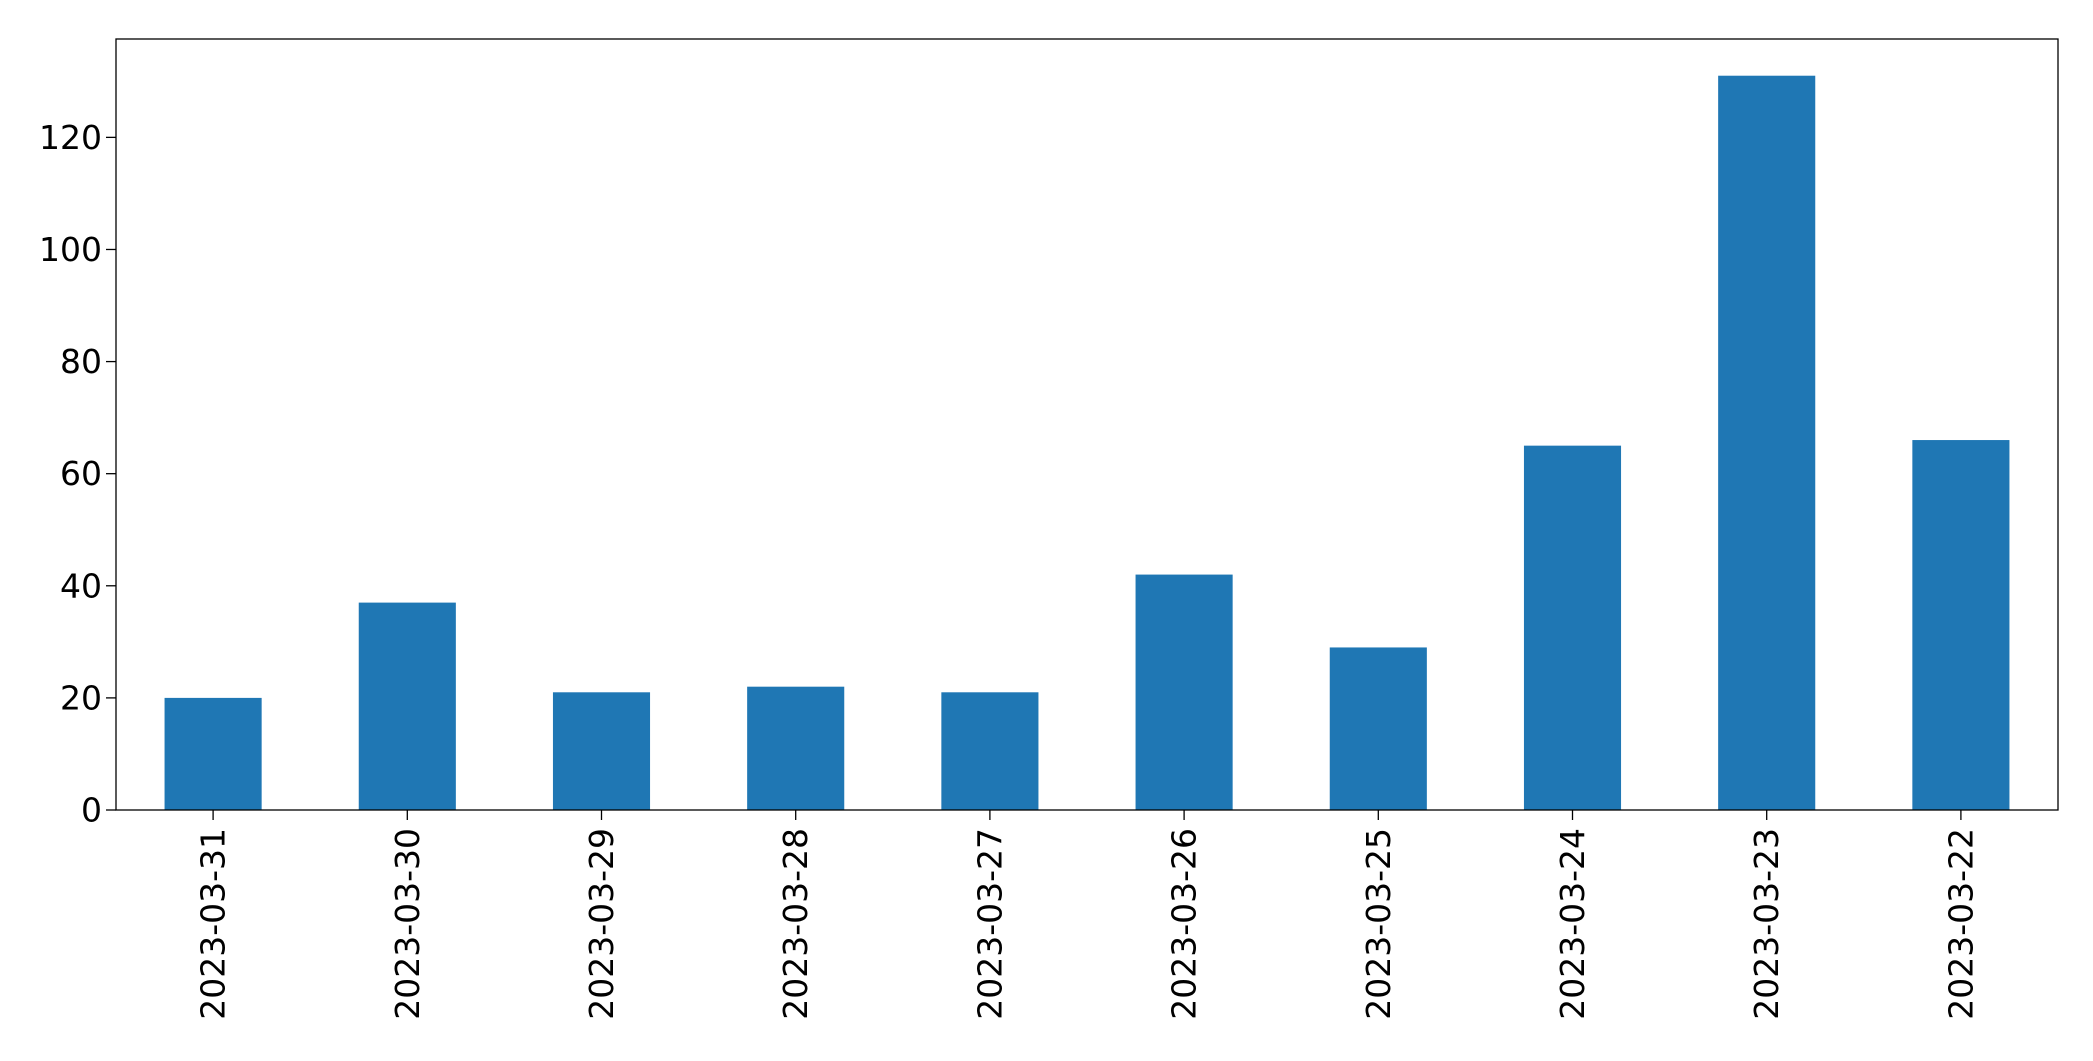 This screenshot has width=2093, height=1061. I want to click on y-tick-label: 20, so click(81, 697).